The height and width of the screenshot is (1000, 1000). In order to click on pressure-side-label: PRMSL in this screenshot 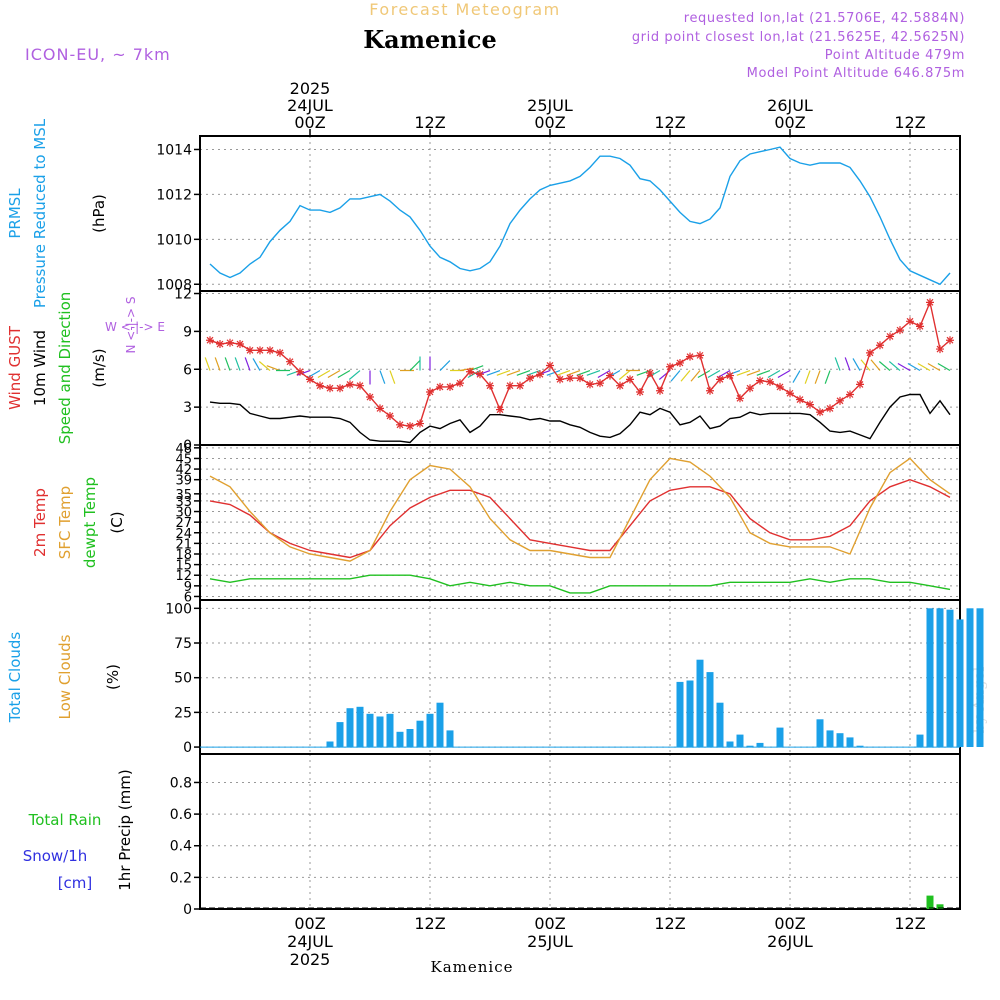, I will do `click(15, 213)`.